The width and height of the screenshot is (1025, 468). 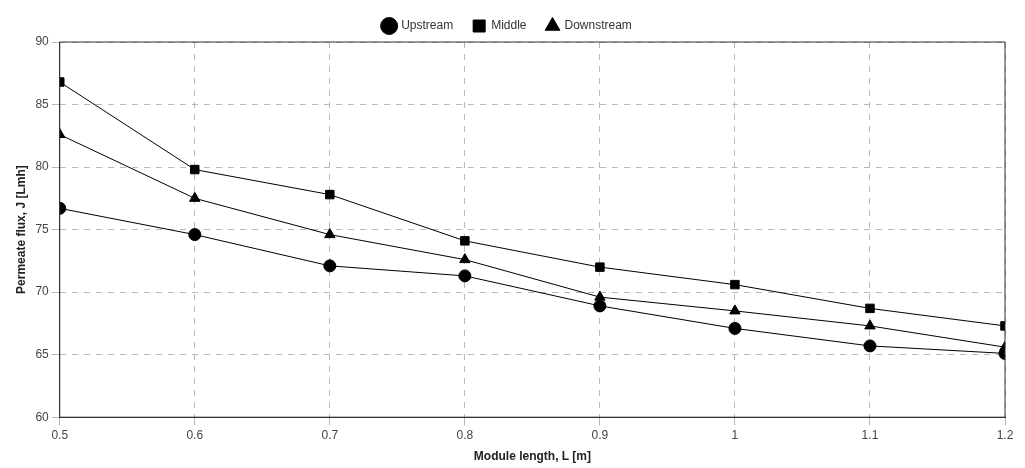 I want to click on y-tick-label: 85, so click(x=42, y=103).